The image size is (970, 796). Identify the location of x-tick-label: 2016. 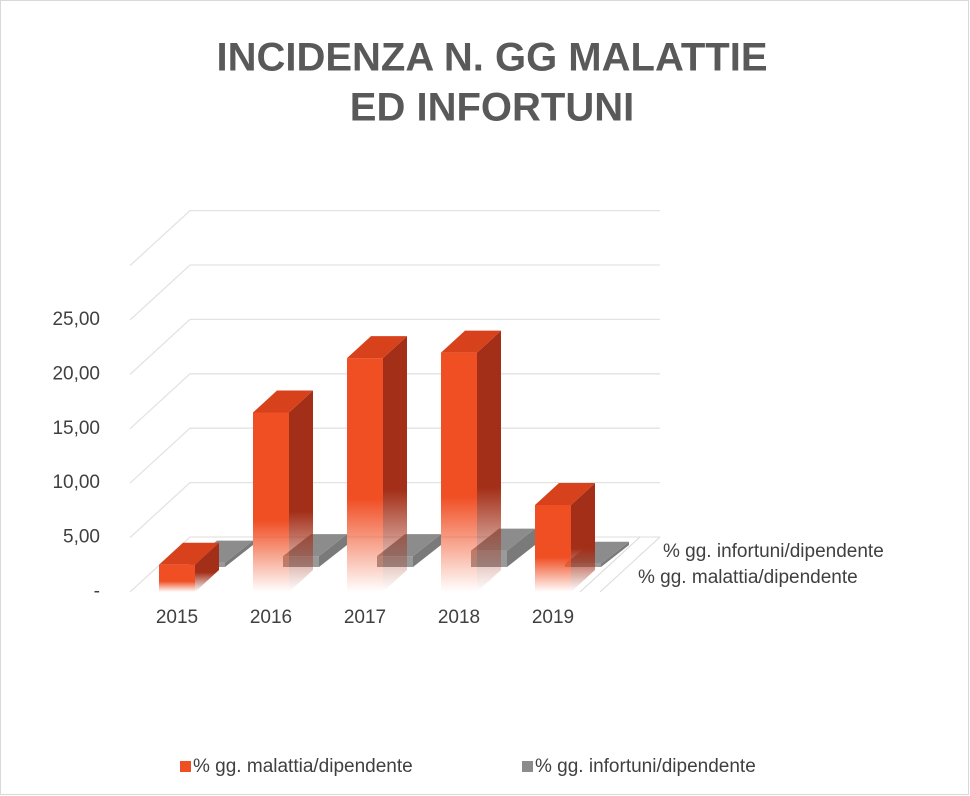
(271, 617).